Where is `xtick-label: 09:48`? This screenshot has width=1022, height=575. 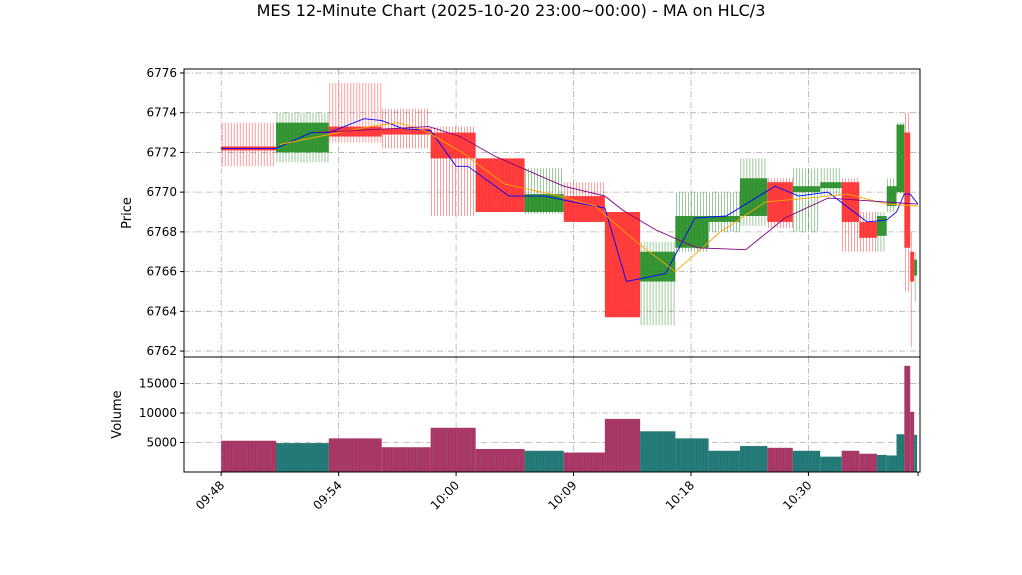
xtick-label: 09:48 is located at coordinates (210, 495).